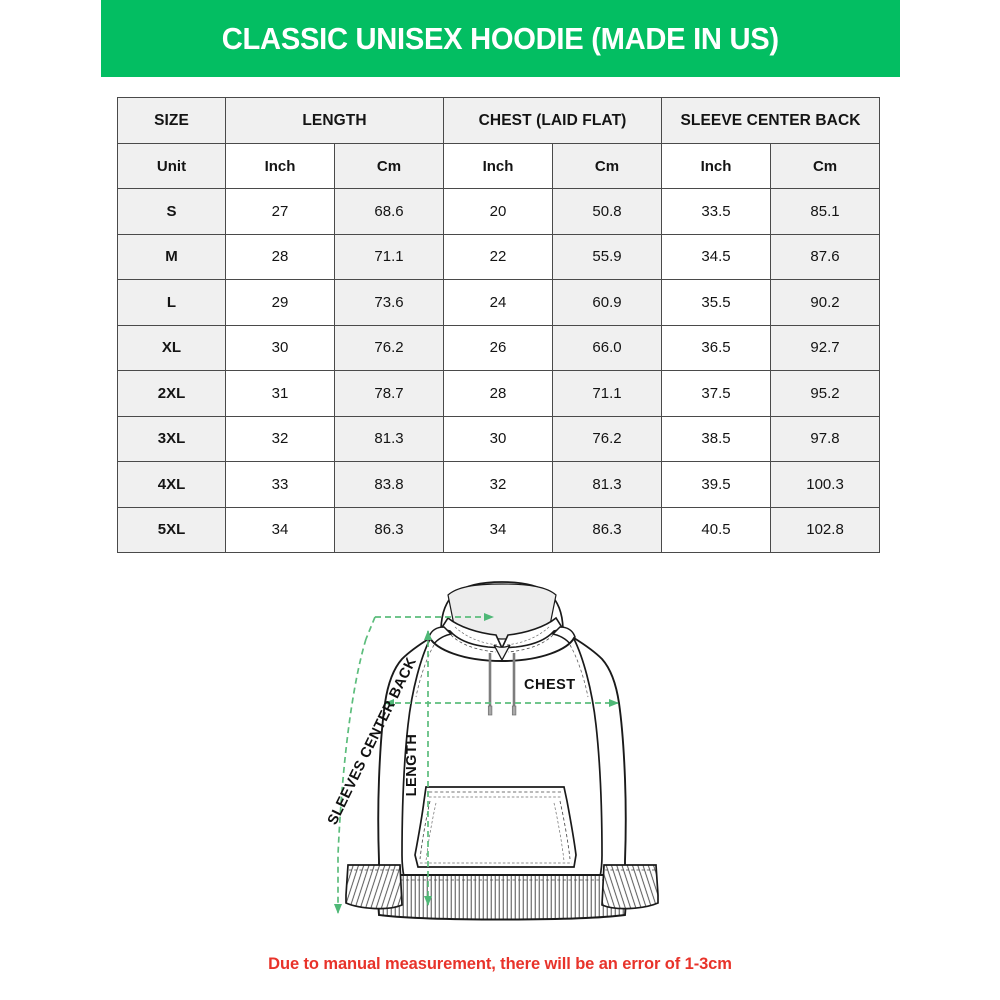  What do you see at coordinates (607, 302) in the screenshot?
I see `cell-chest-cm: 60.9` at bounding box center [607, 302].